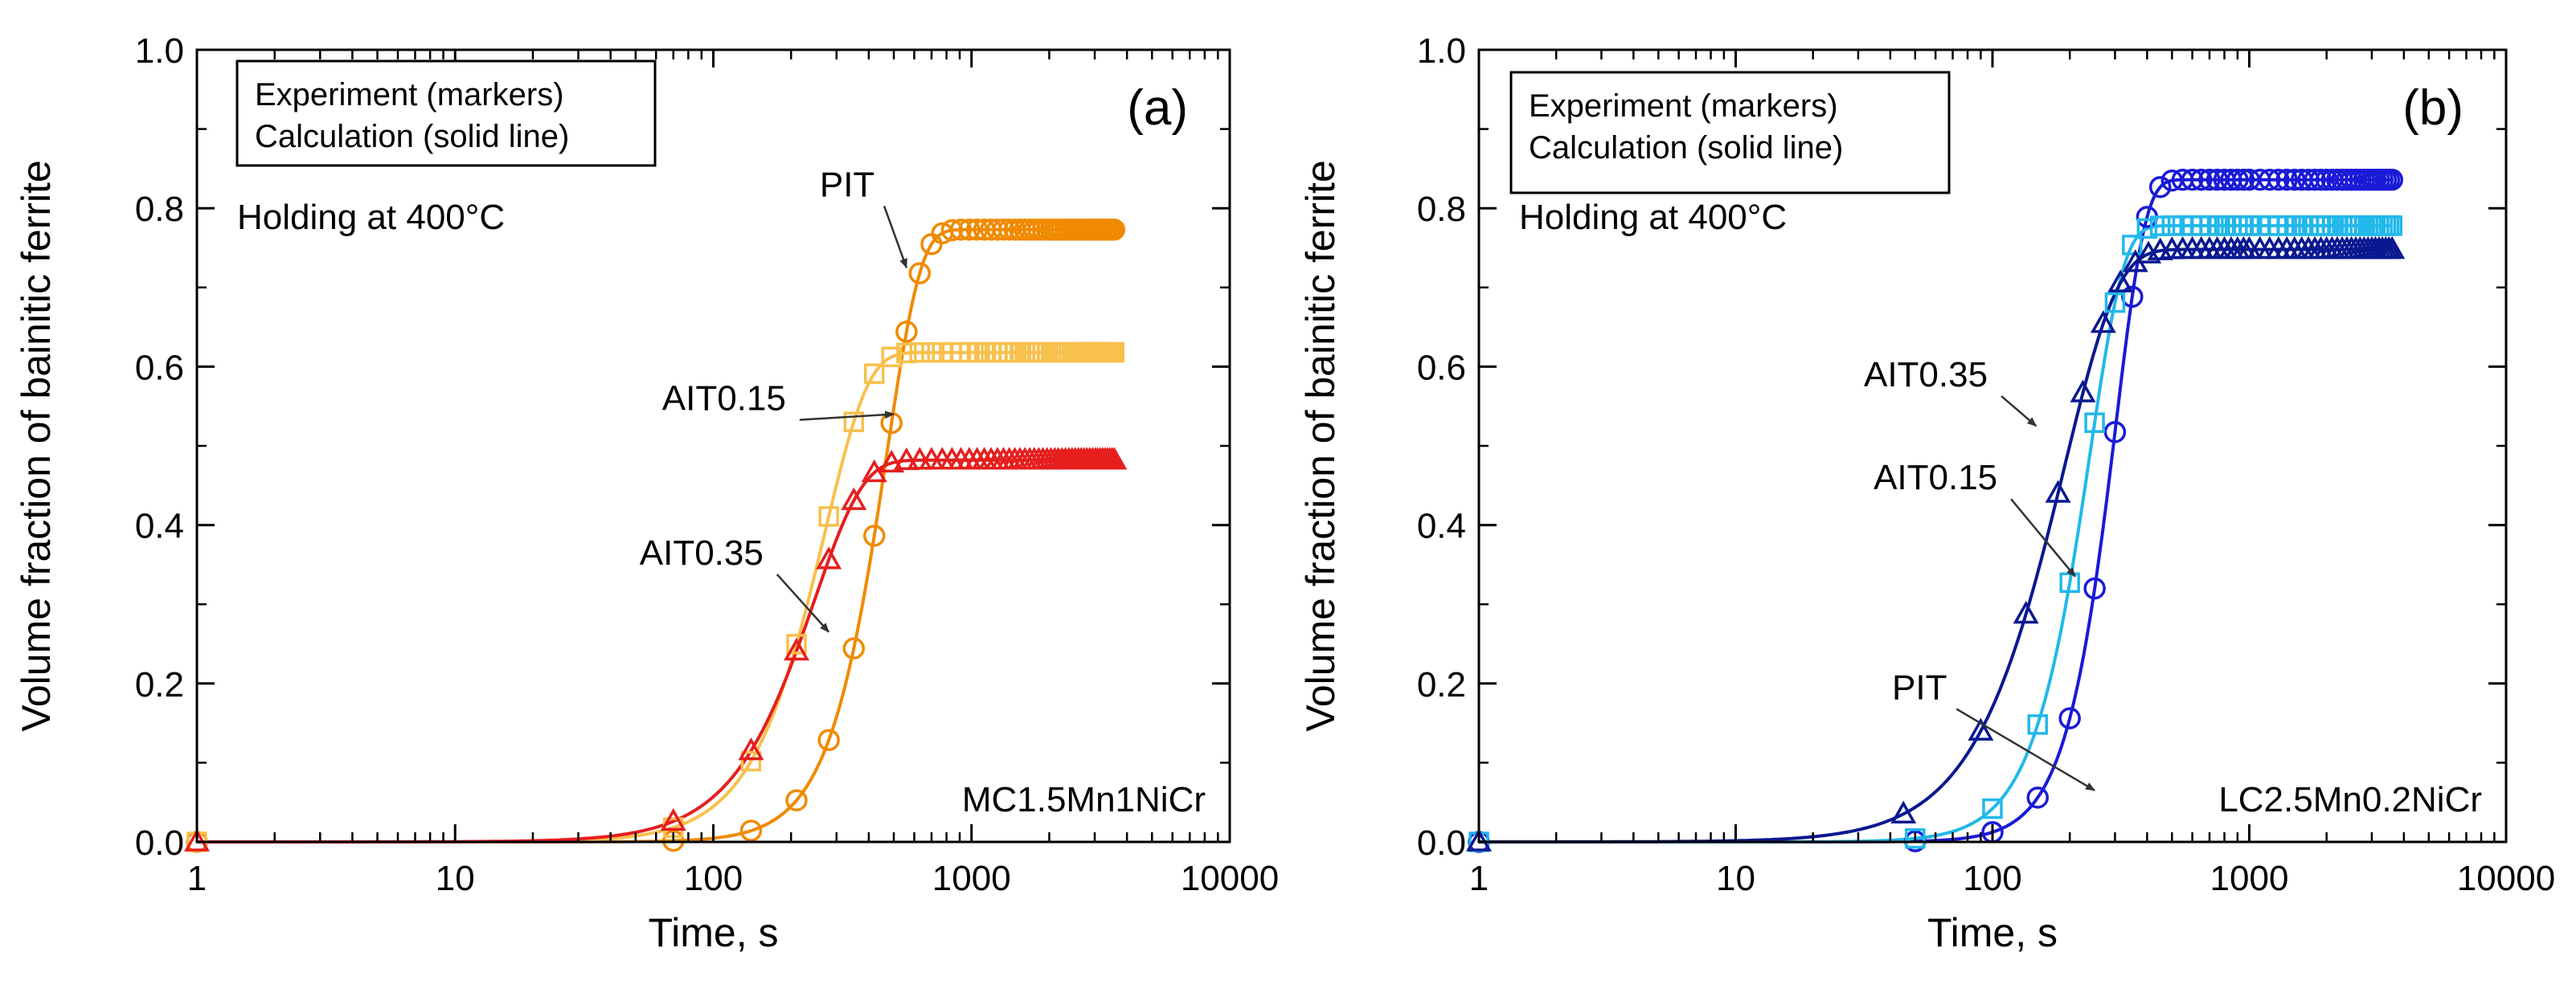  I want to click on x-tick-label: 1, so click(1479, 878).